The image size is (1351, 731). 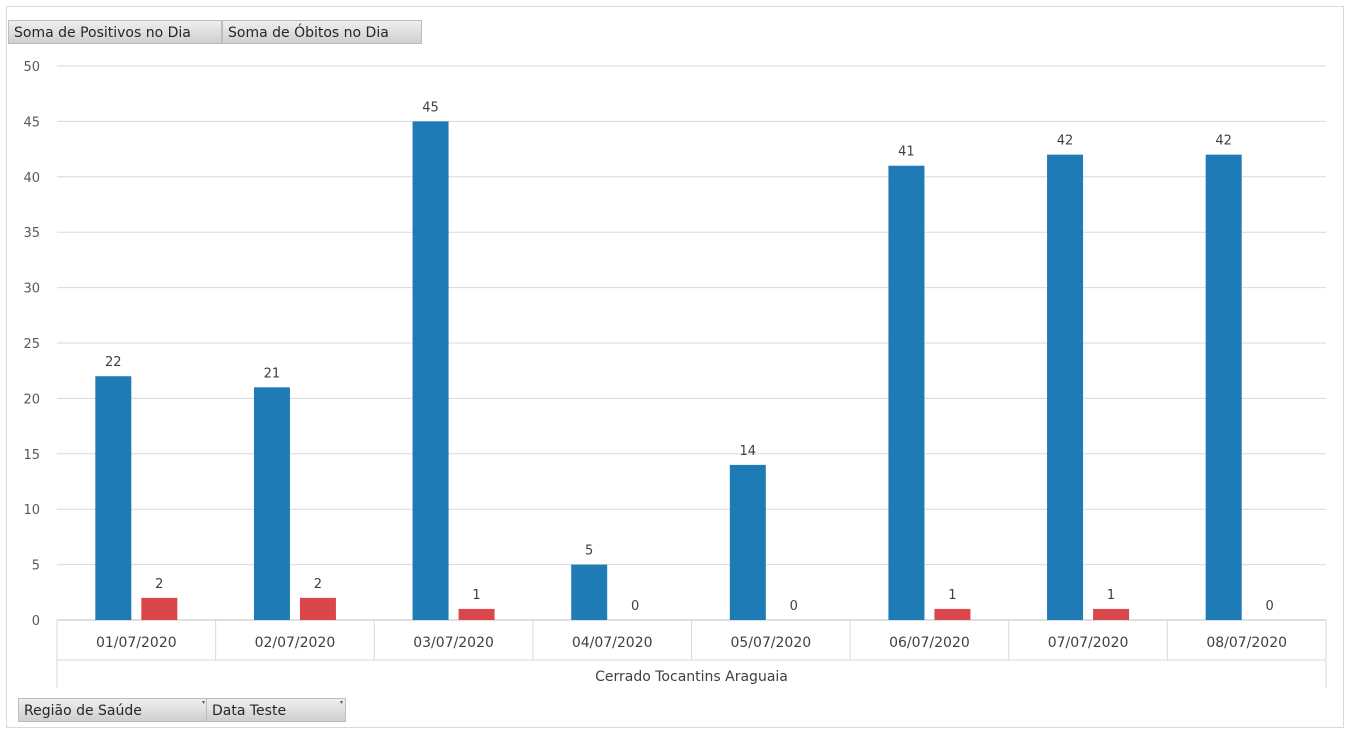 I want to click on x-tick-label: 01/07/2020, so click(x=136, y=643).